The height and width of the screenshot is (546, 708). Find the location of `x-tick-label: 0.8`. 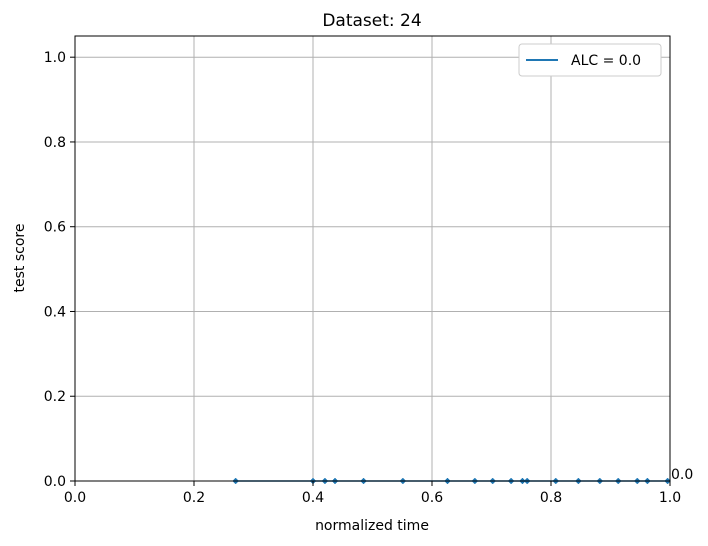

x-tick-label: 0.8 is located at coordinates (551, 498).